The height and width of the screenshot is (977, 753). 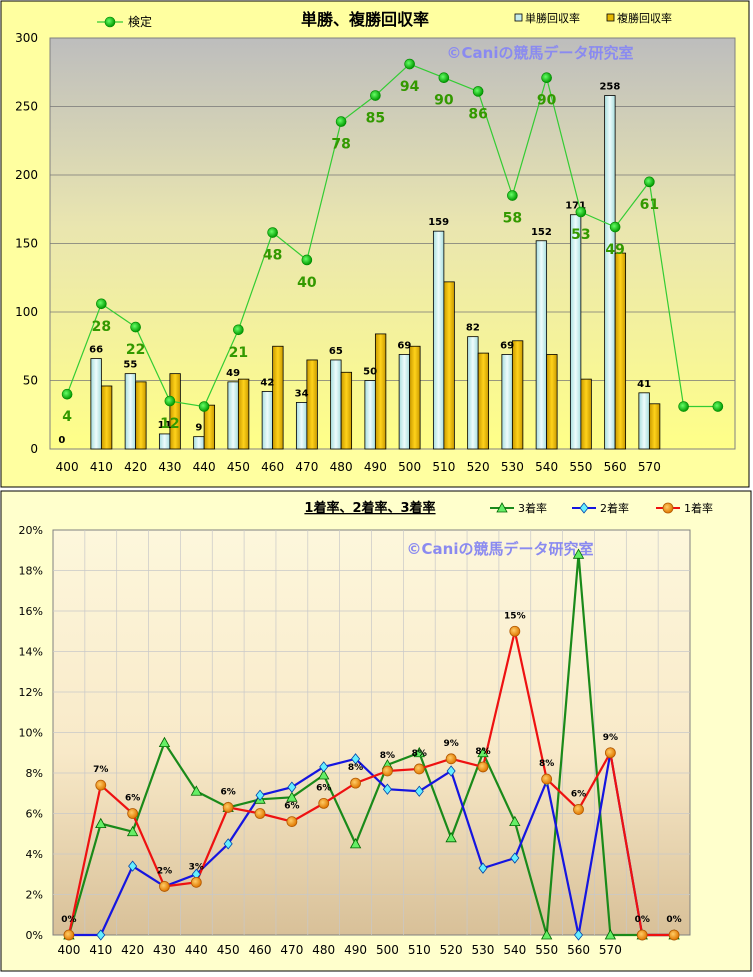 I want to click on first-rate-label: 15%, so click(x=515, y=616).